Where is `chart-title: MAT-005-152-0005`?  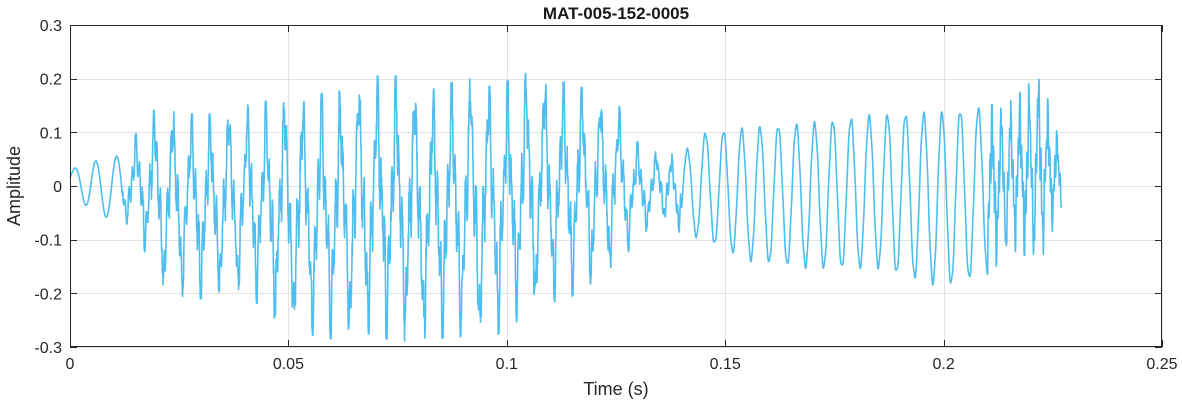
chart-title: MAT-005-152-0005 is located at coordinates (616, 13).